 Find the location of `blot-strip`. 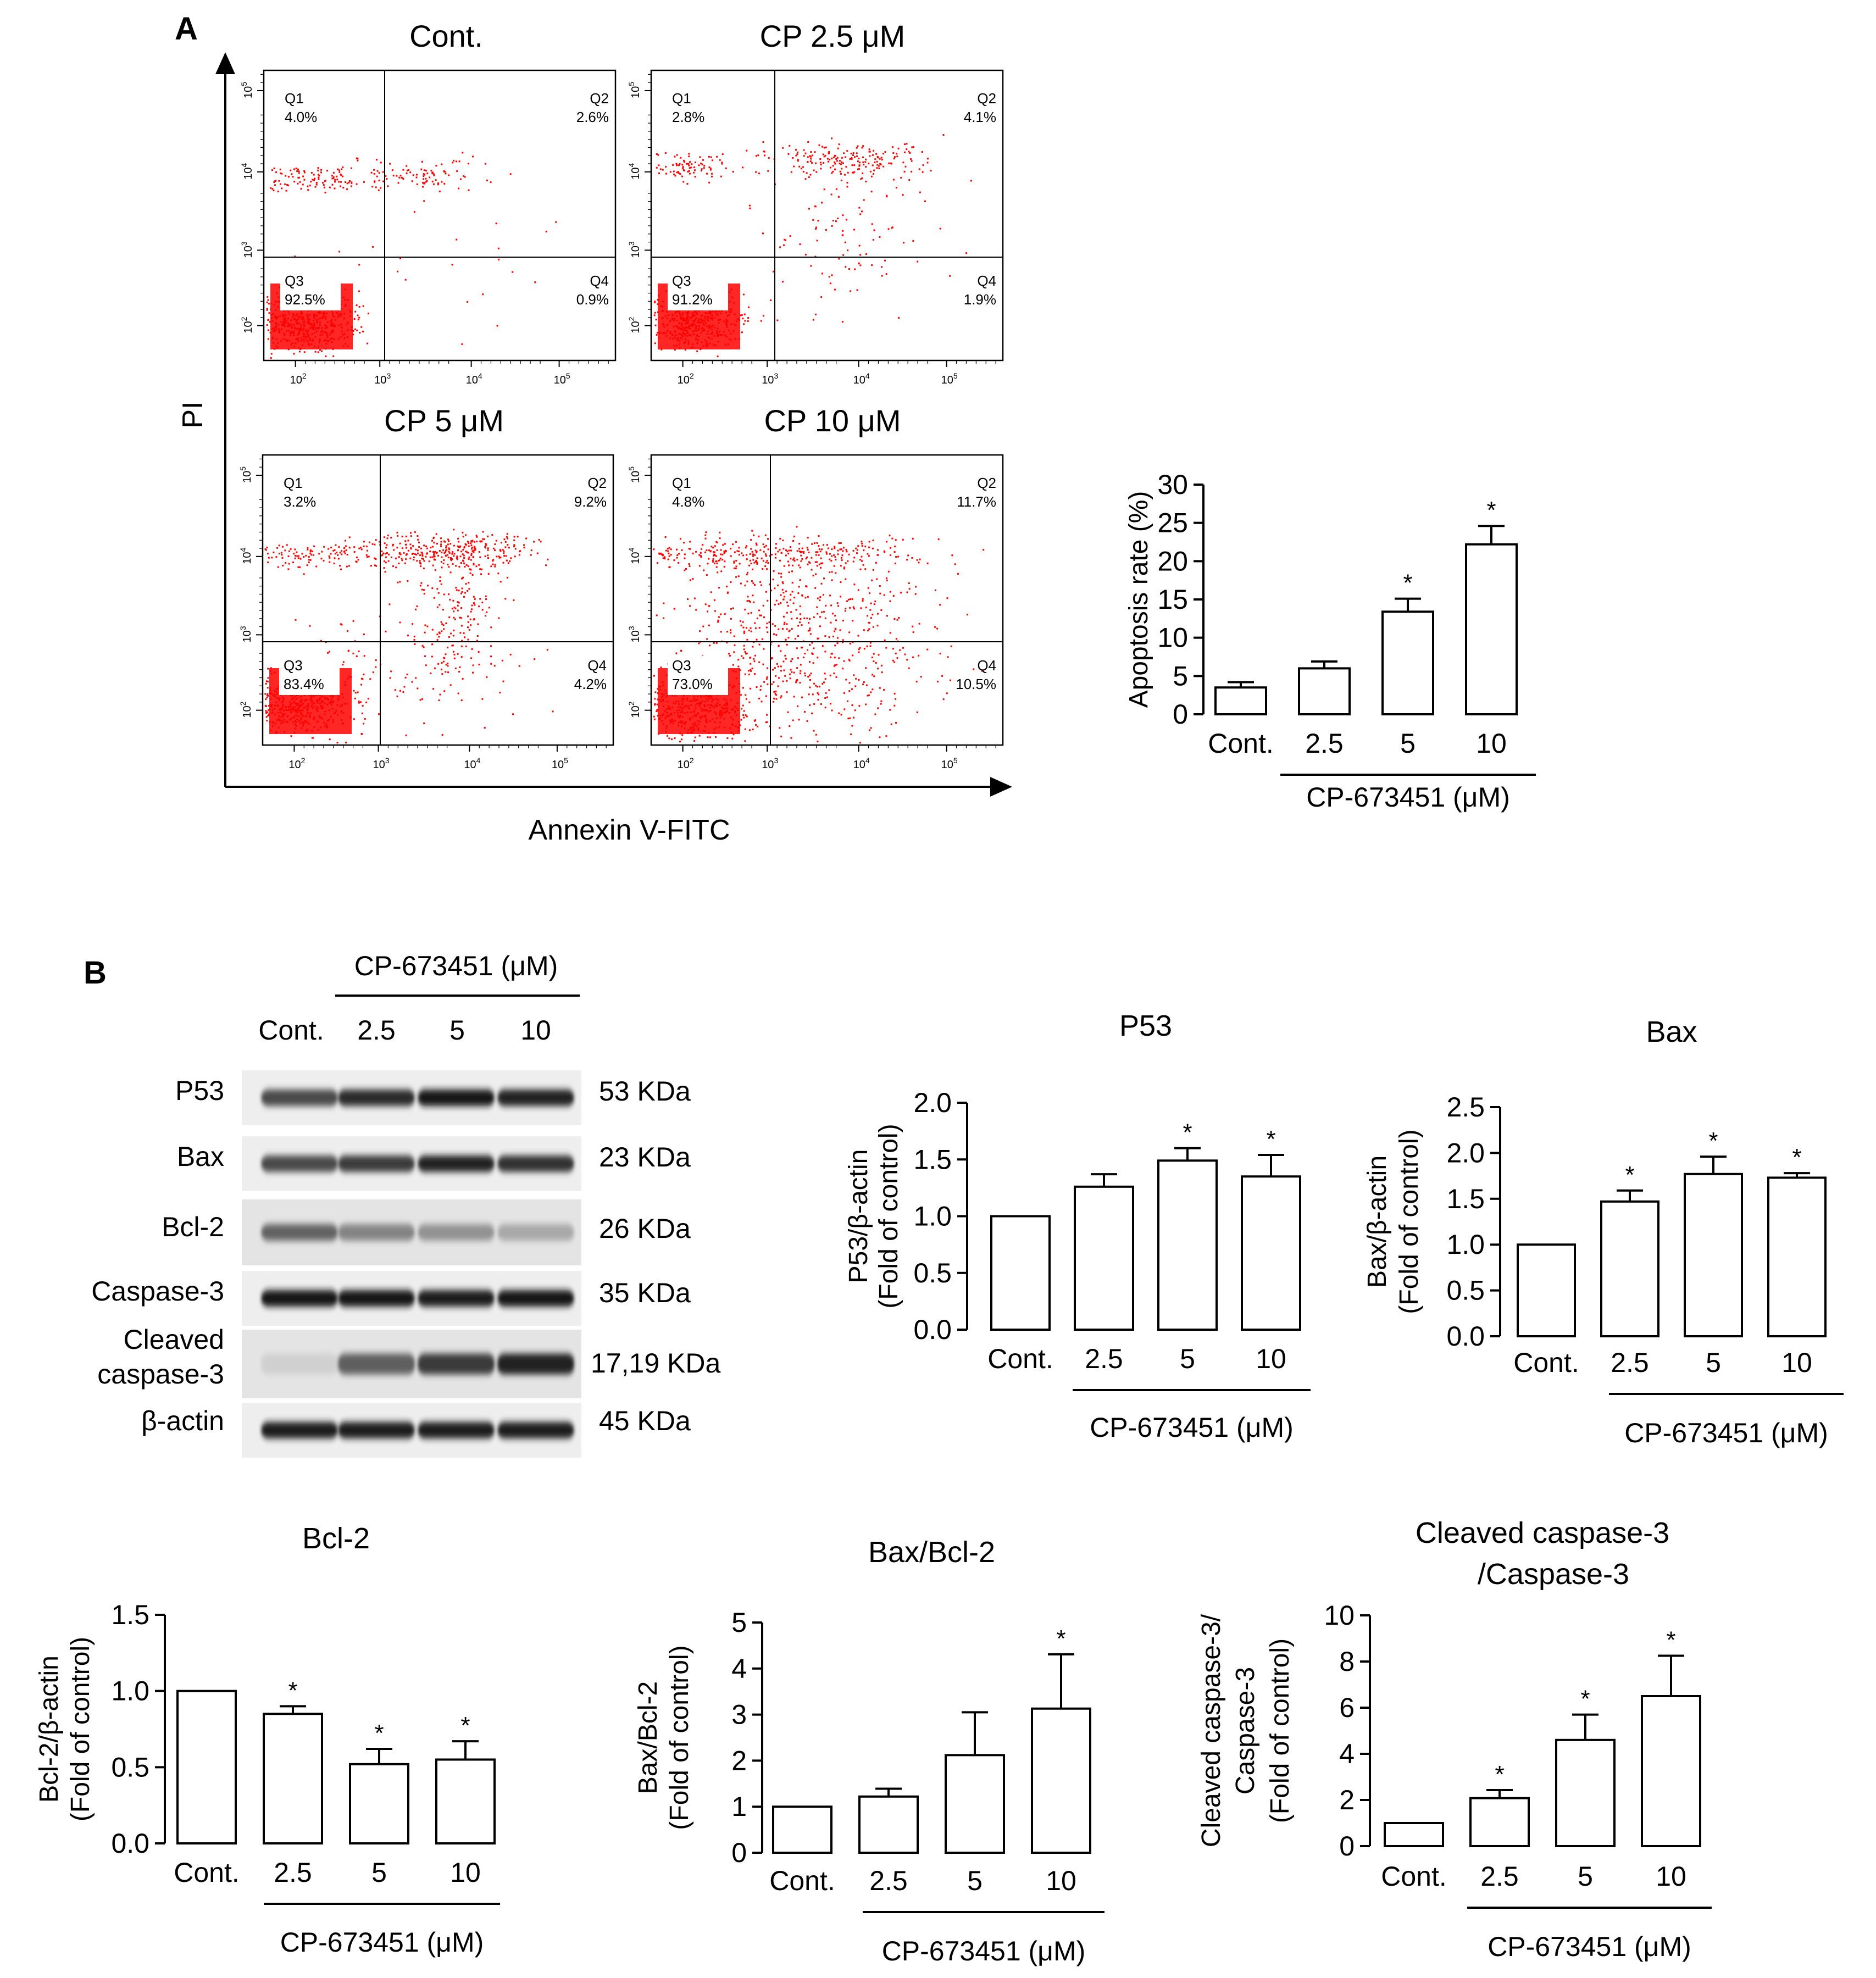

blot-strip is located at coordinates (412, 1298).